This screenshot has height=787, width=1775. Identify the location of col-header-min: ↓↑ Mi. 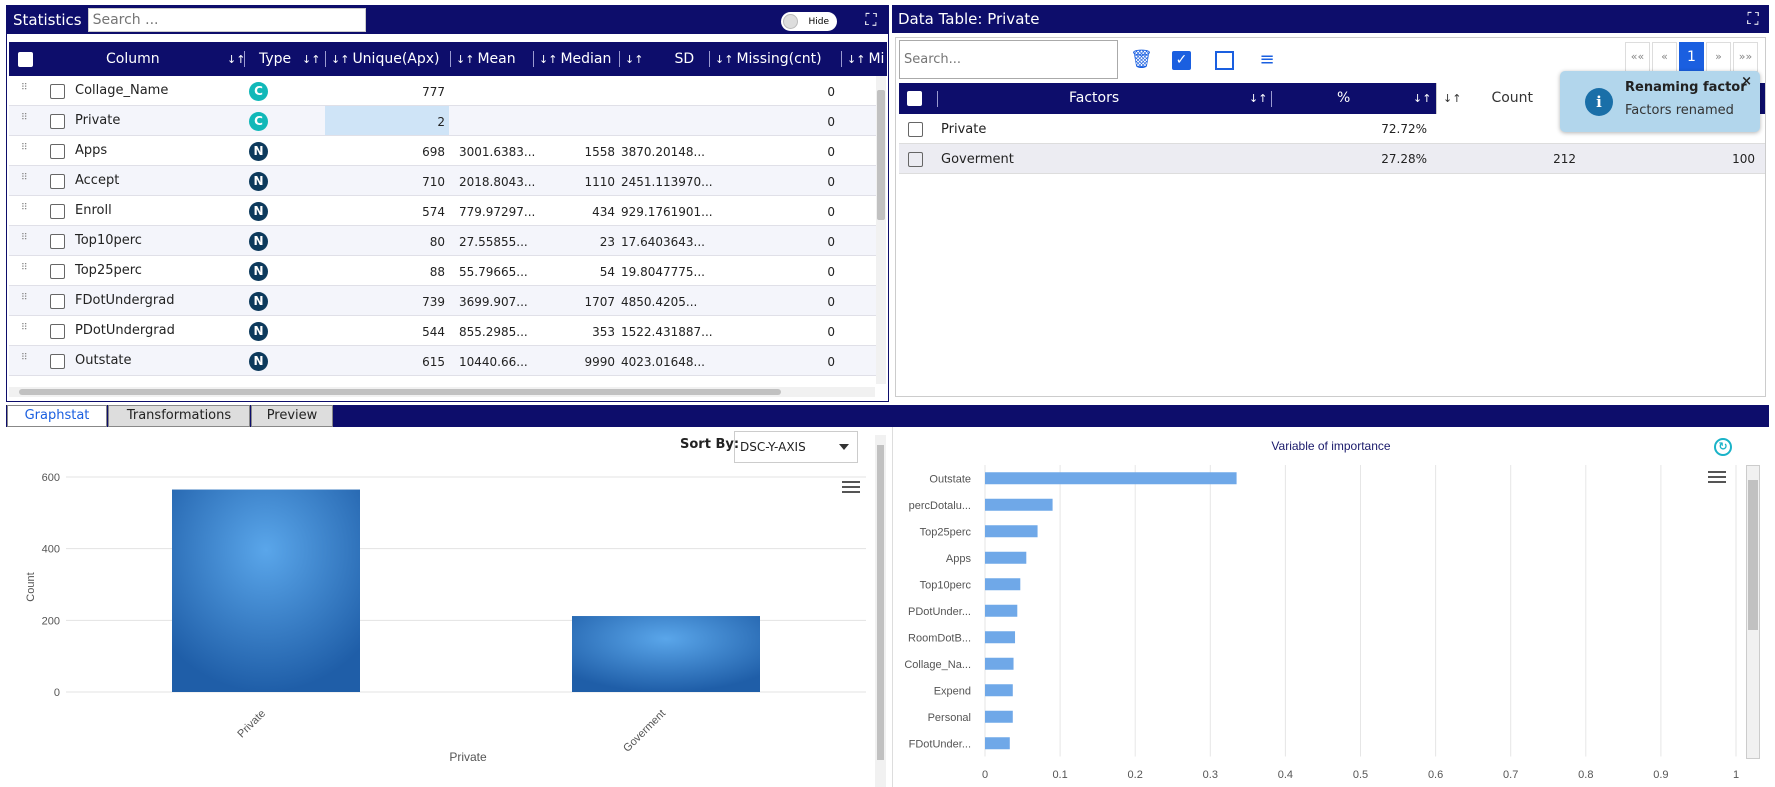
(866, 59).